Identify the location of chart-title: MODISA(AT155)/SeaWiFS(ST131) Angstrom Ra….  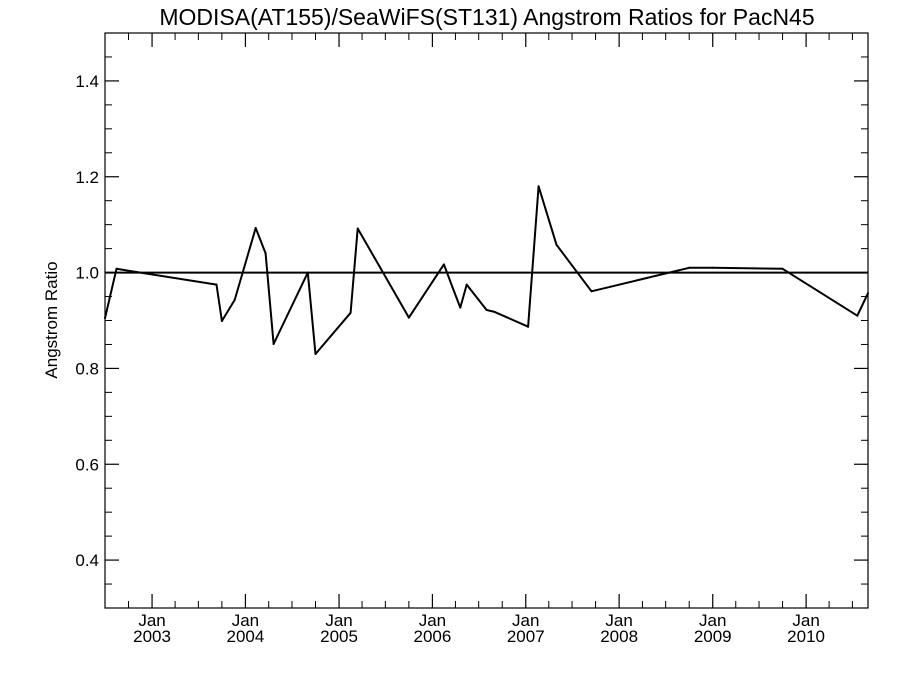
(486, 17).